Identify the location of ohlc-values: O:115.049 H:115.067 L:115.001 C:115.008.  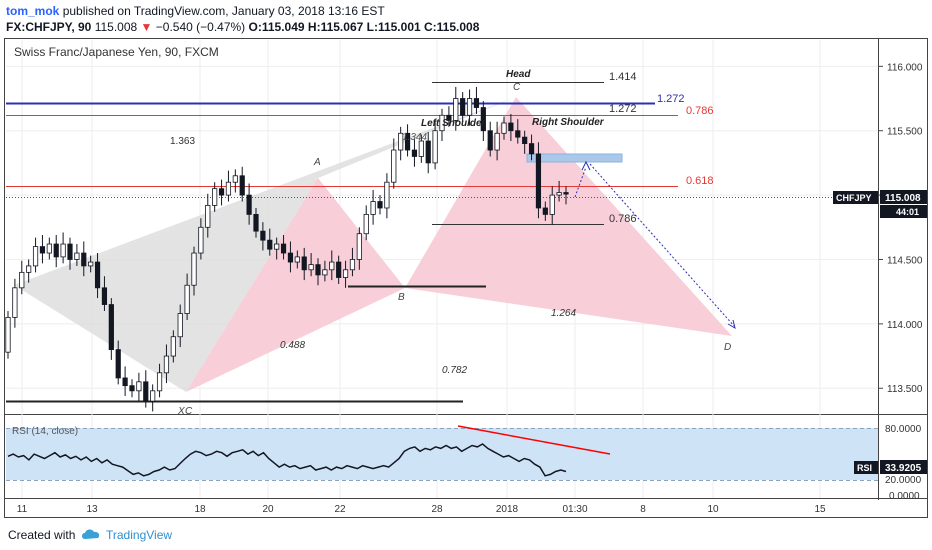
(364, 27).